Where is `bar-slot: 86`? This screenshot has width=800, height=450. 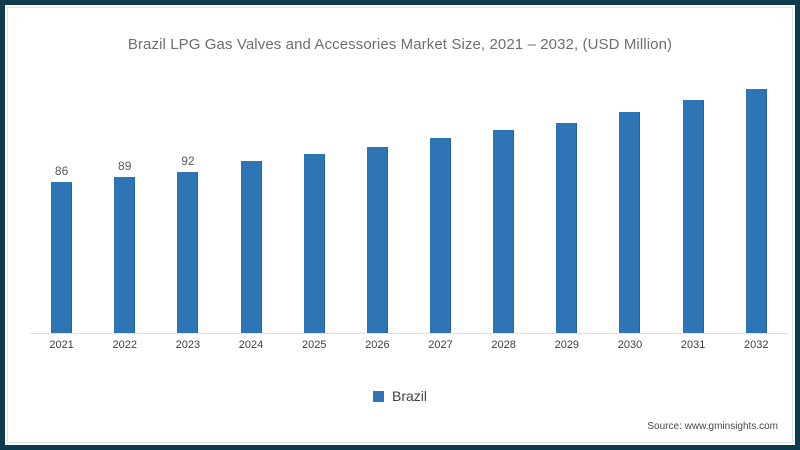
bar-slot: 86 is located at coordinates (61, 201).